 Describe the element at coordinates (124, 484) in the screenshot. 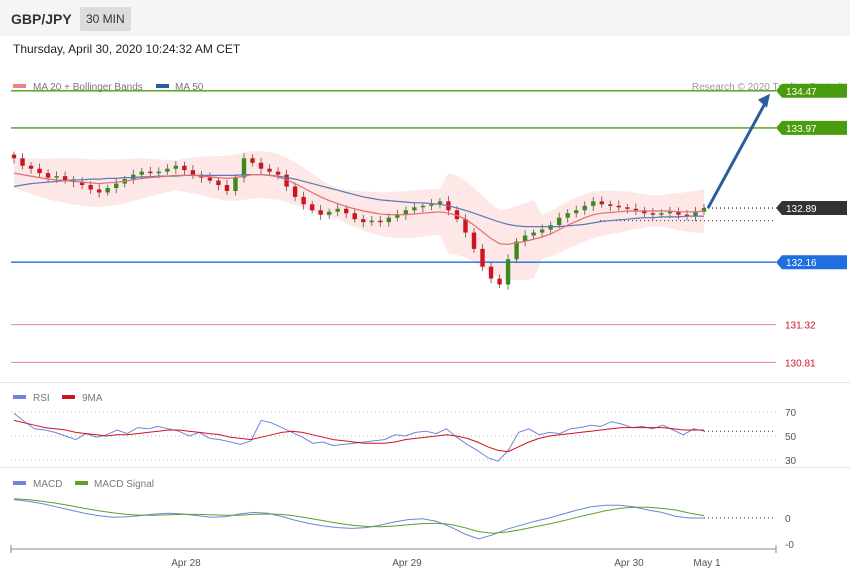

I see `macd-signal-legend-label: MACD Signal` at that location.